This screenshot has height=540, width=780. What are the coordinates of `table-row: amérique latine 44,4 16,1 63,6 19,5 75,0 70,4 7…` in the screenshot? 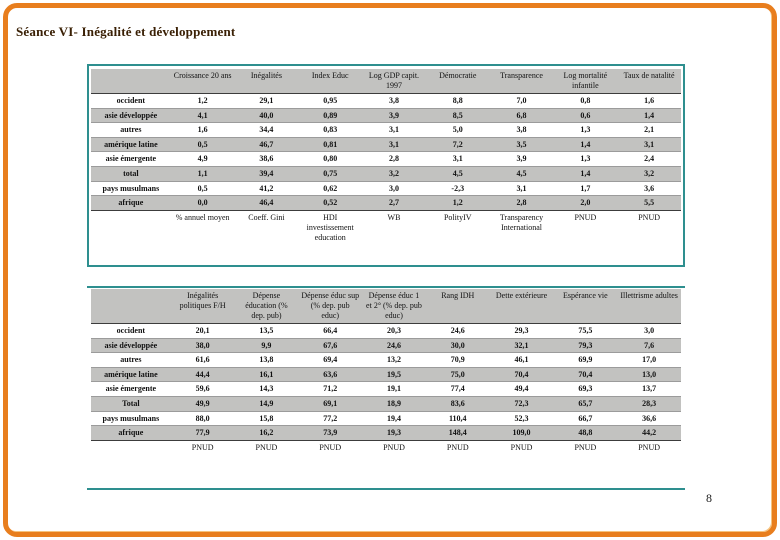 It's located at (386, 374).